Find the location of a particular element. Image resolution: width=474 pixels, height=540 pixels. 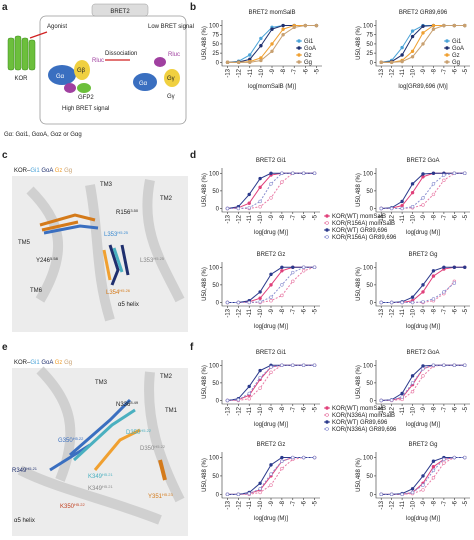

panel-label: c is located at coordinates (5, 155).